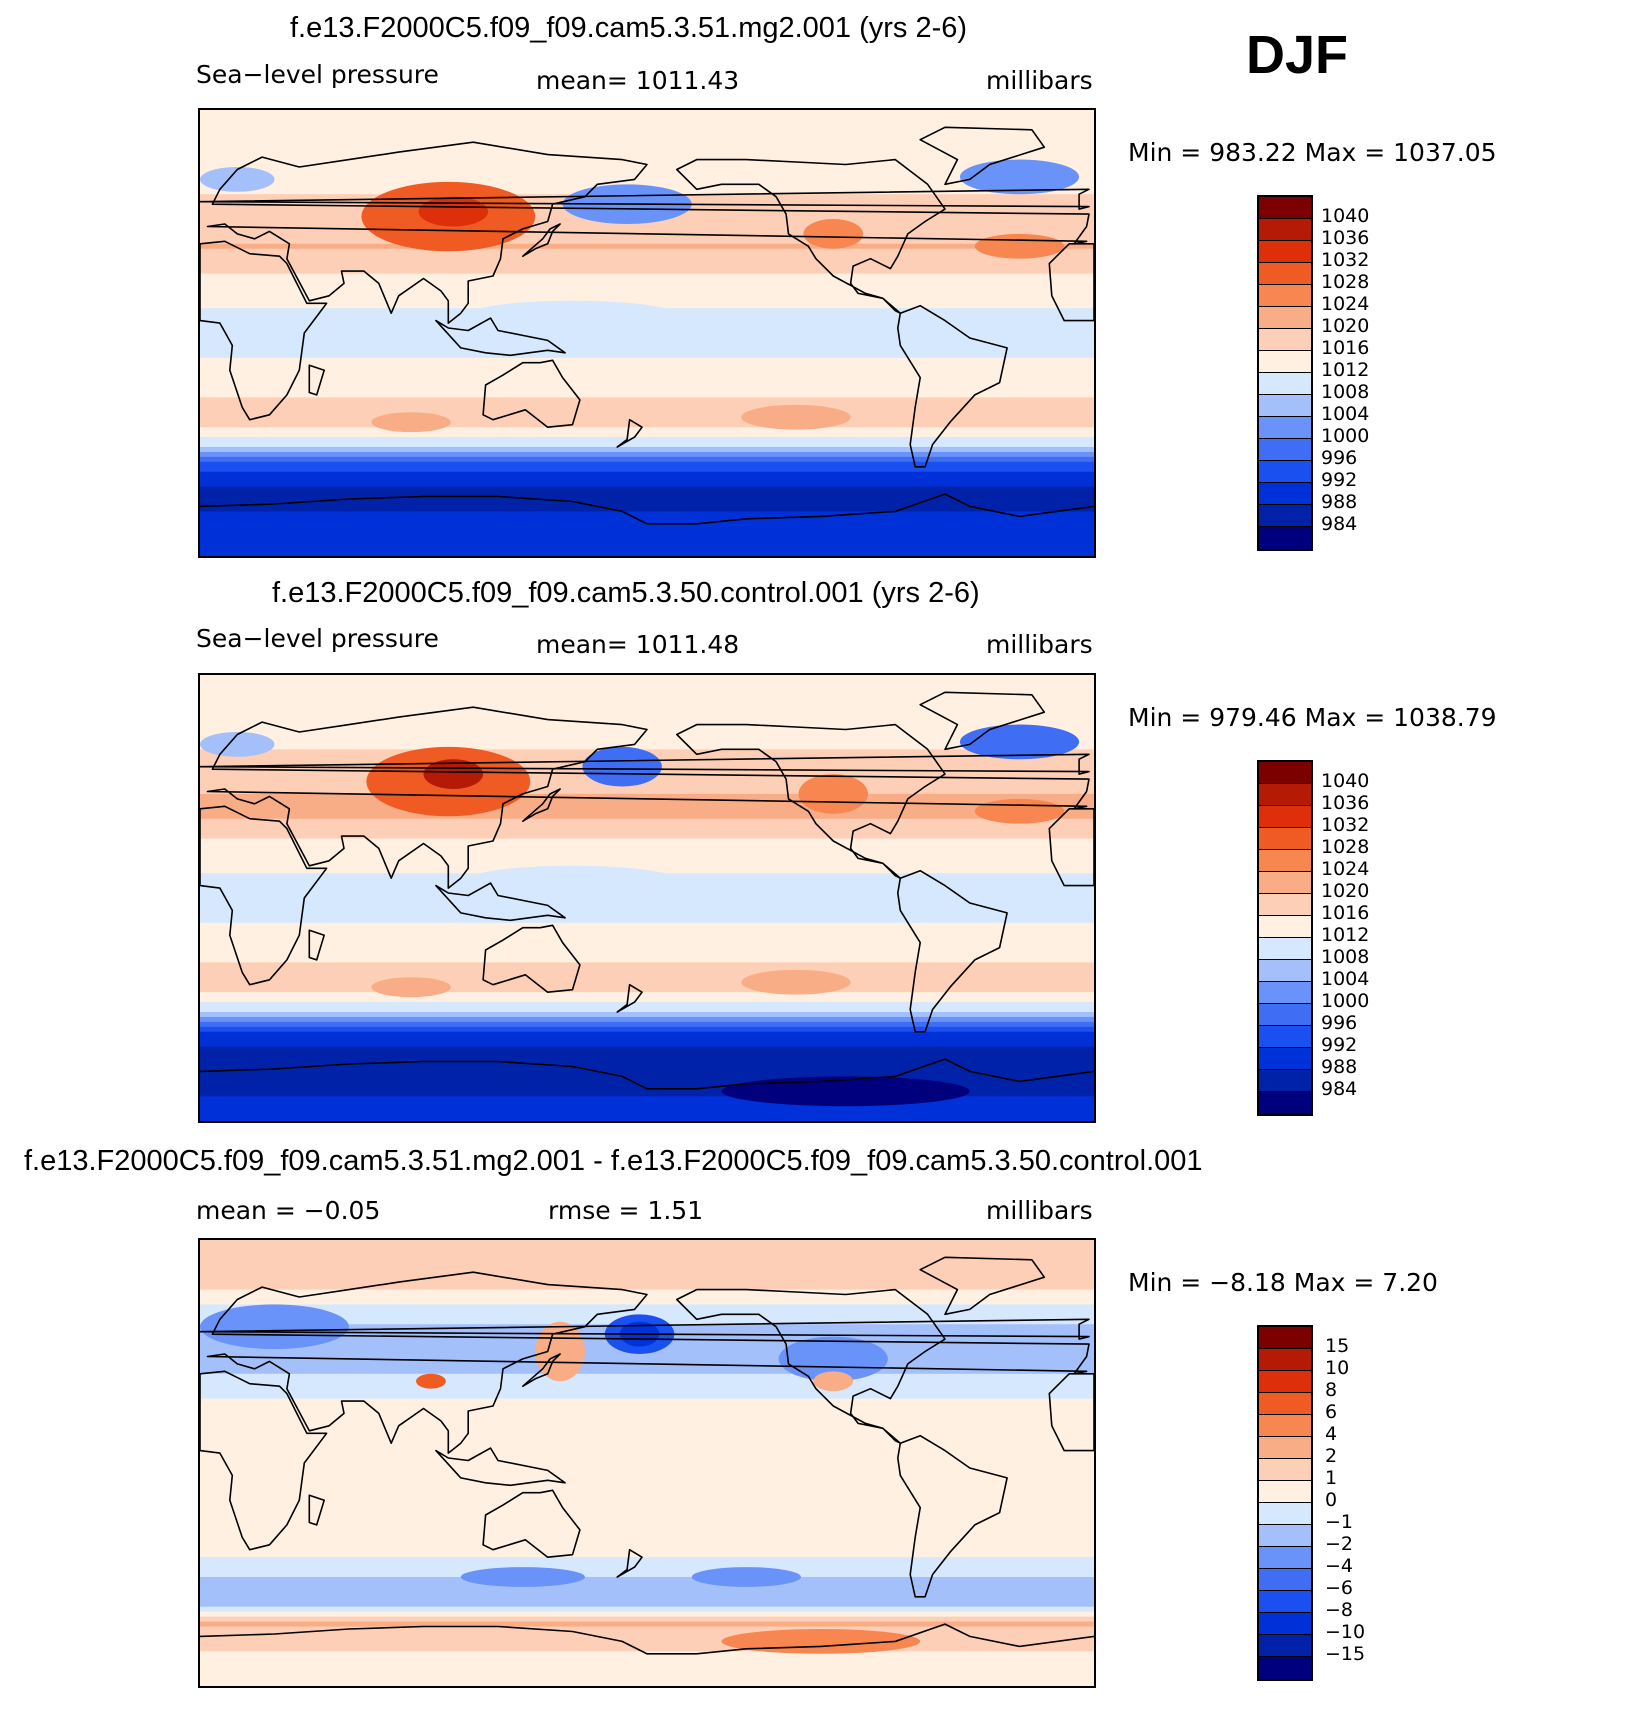 The image size is (1633, 1724). Describe the element at coordinates (1339, 1588) in the screenshot. I see `colorbar-tick-label: −6` at that location.